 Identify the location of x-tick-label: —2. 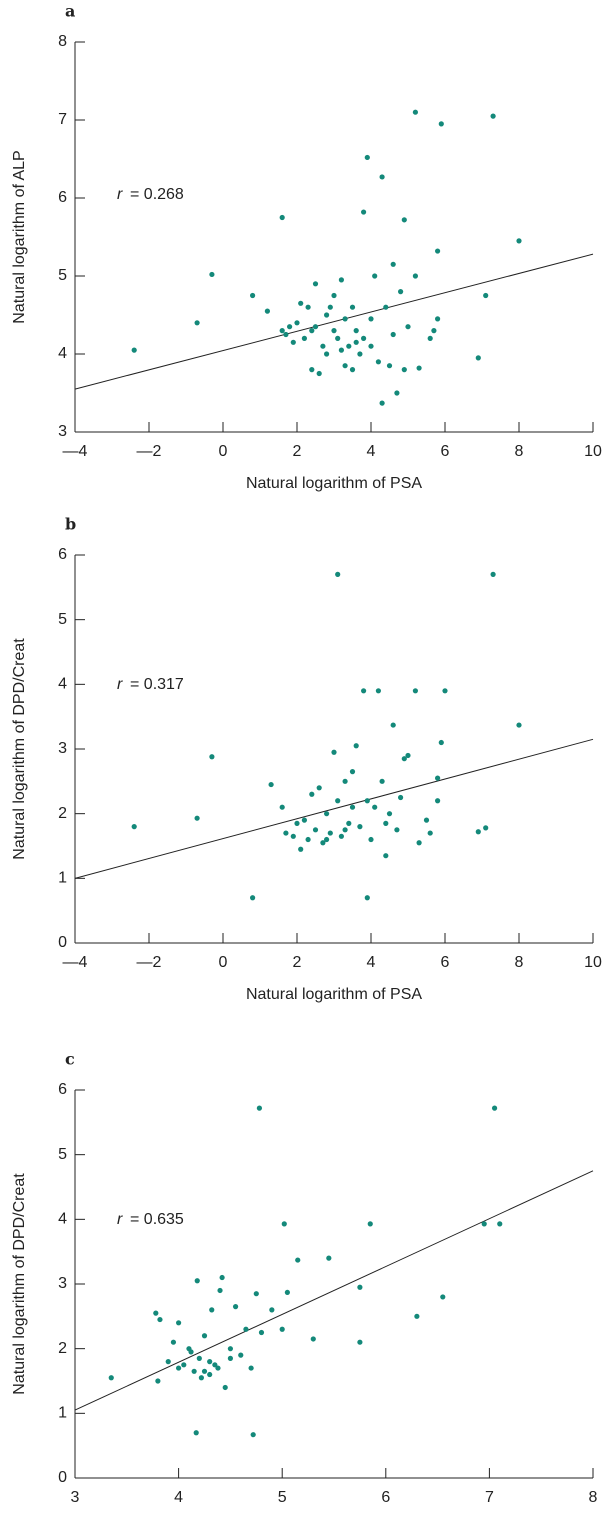
(149, 962).